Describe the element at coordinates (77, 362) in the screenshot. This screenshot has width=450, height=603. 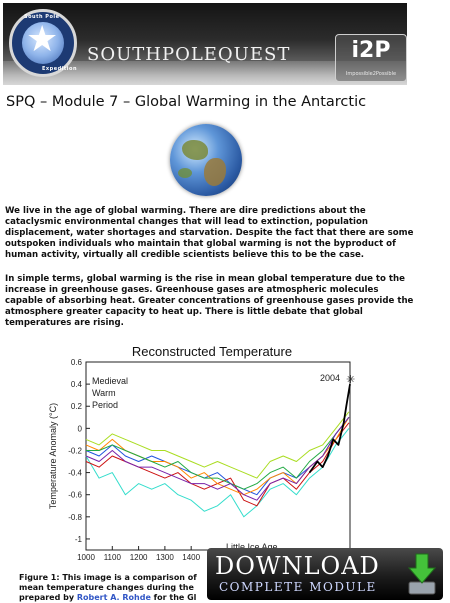
I see `y-tick-label: 0.6` at that location.